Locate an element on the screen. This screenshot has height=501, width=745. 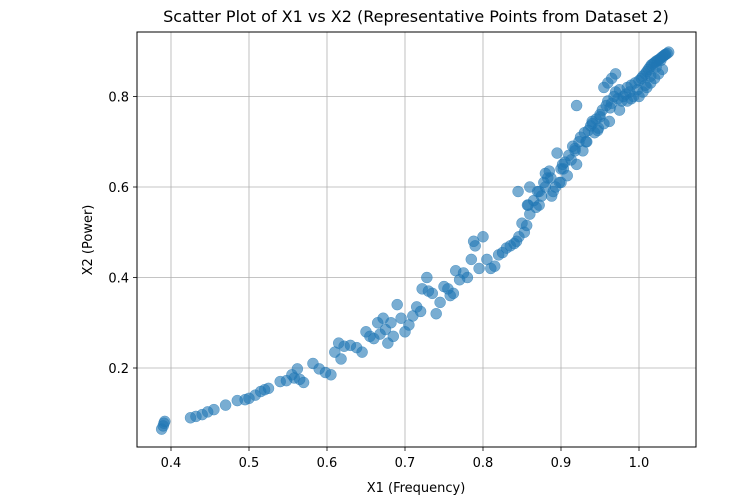
y-axis-label: X2 (Power) is located at coordinates (88, 240).